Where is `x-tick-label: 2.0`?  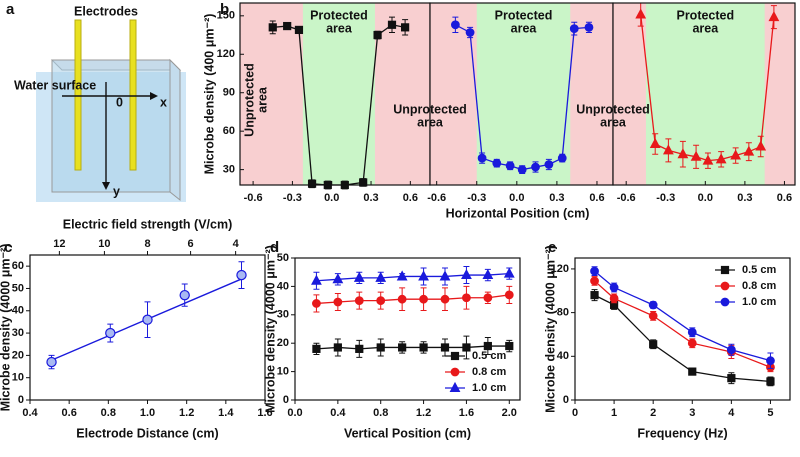
x-tick-label: 2.0 is located at coordinates (509, 413).